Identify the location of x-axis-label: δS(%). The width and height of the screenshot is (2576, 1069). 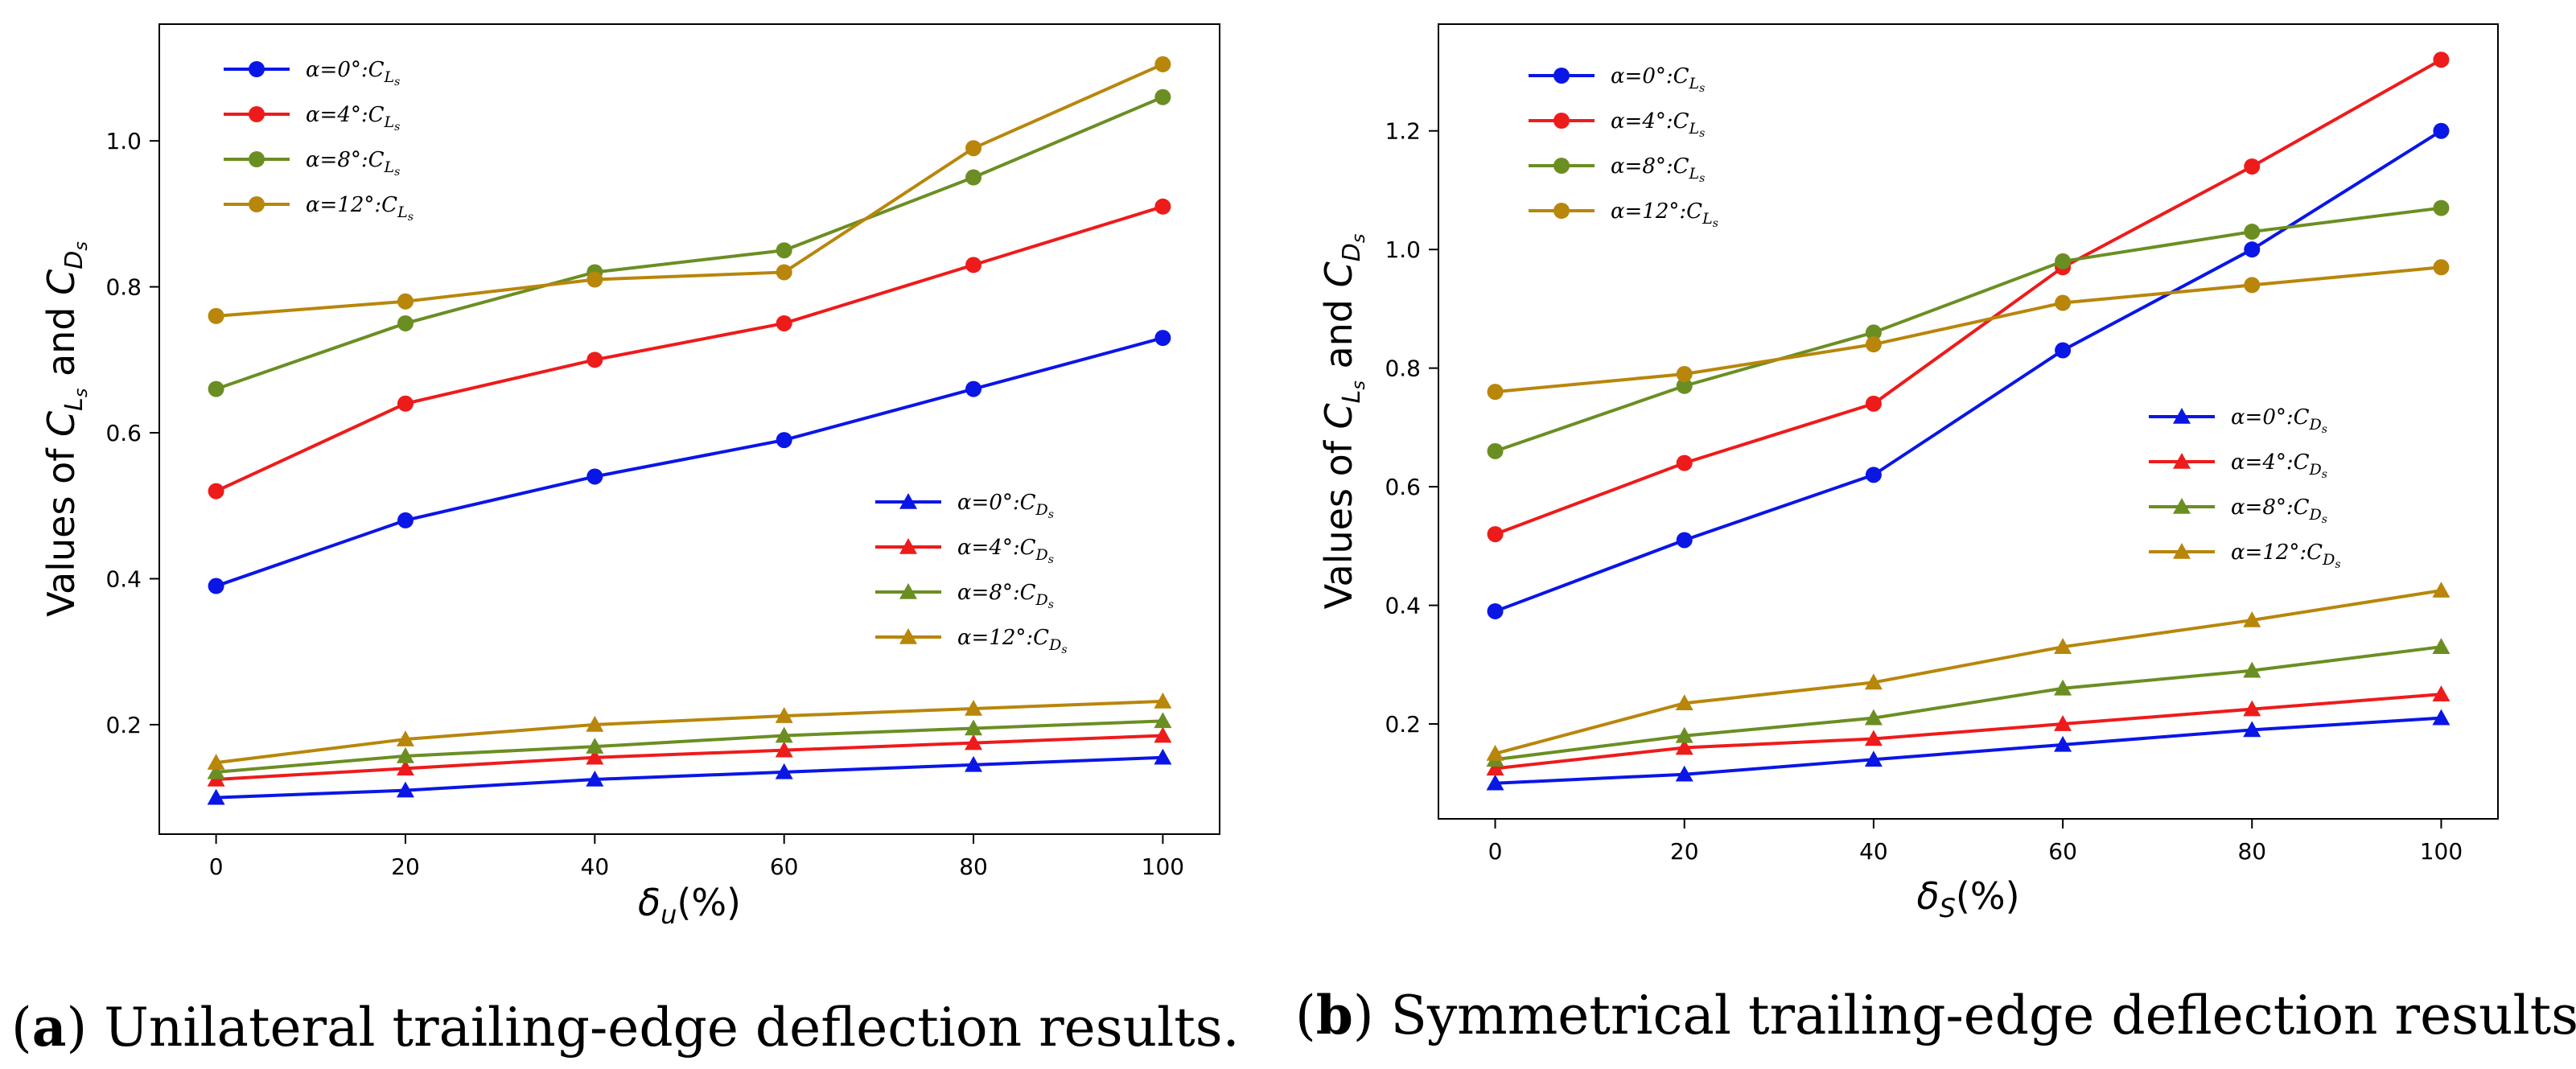
(1967, 899).